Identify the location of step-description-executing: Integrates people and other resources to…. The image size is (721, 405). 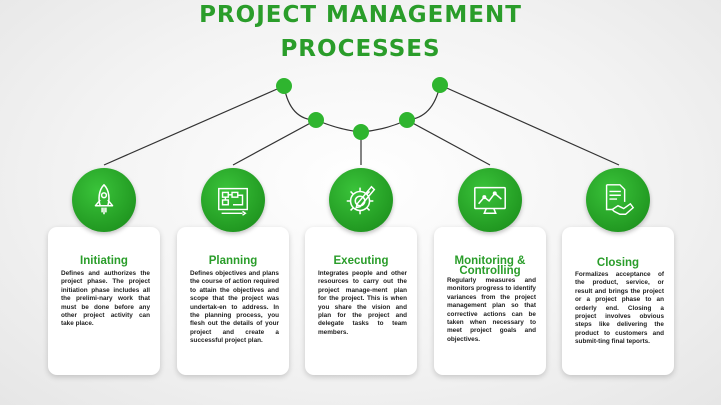
(362, 303).